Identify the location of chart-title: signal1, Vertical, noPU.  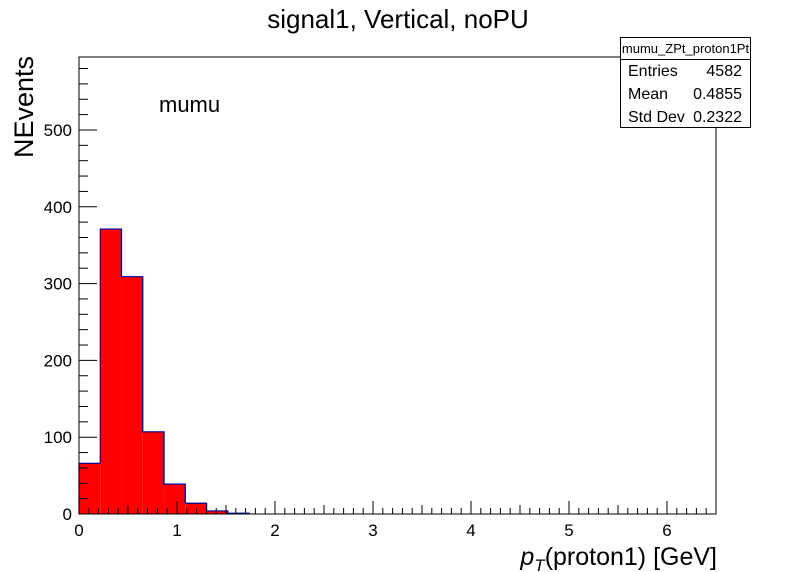
(398, 19).